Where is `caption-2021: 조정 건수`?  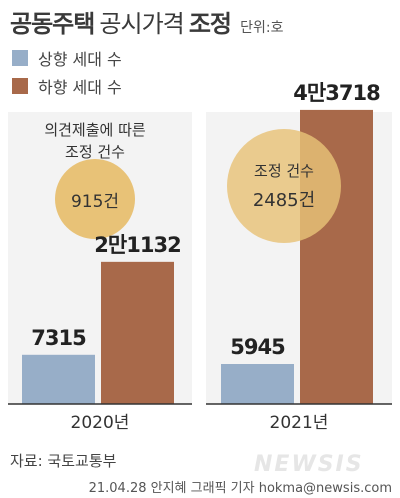 caption-2021: 조정 건수 is located at coordinates (284, 171).